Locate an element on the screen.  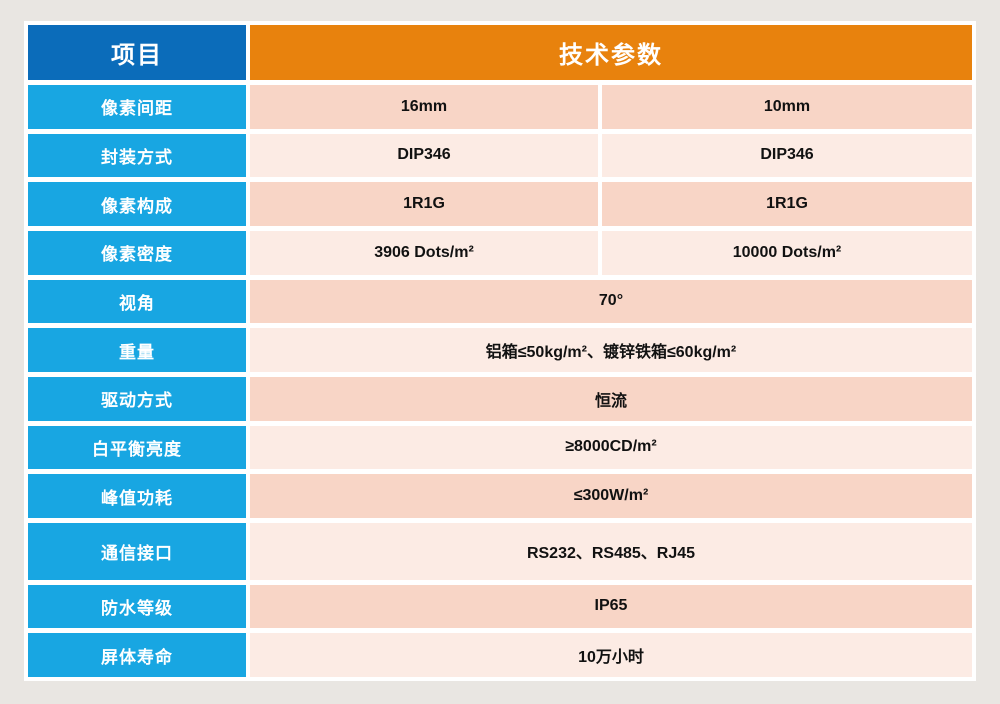
row-label: 通信接口 is located at coordinates (137, 551).